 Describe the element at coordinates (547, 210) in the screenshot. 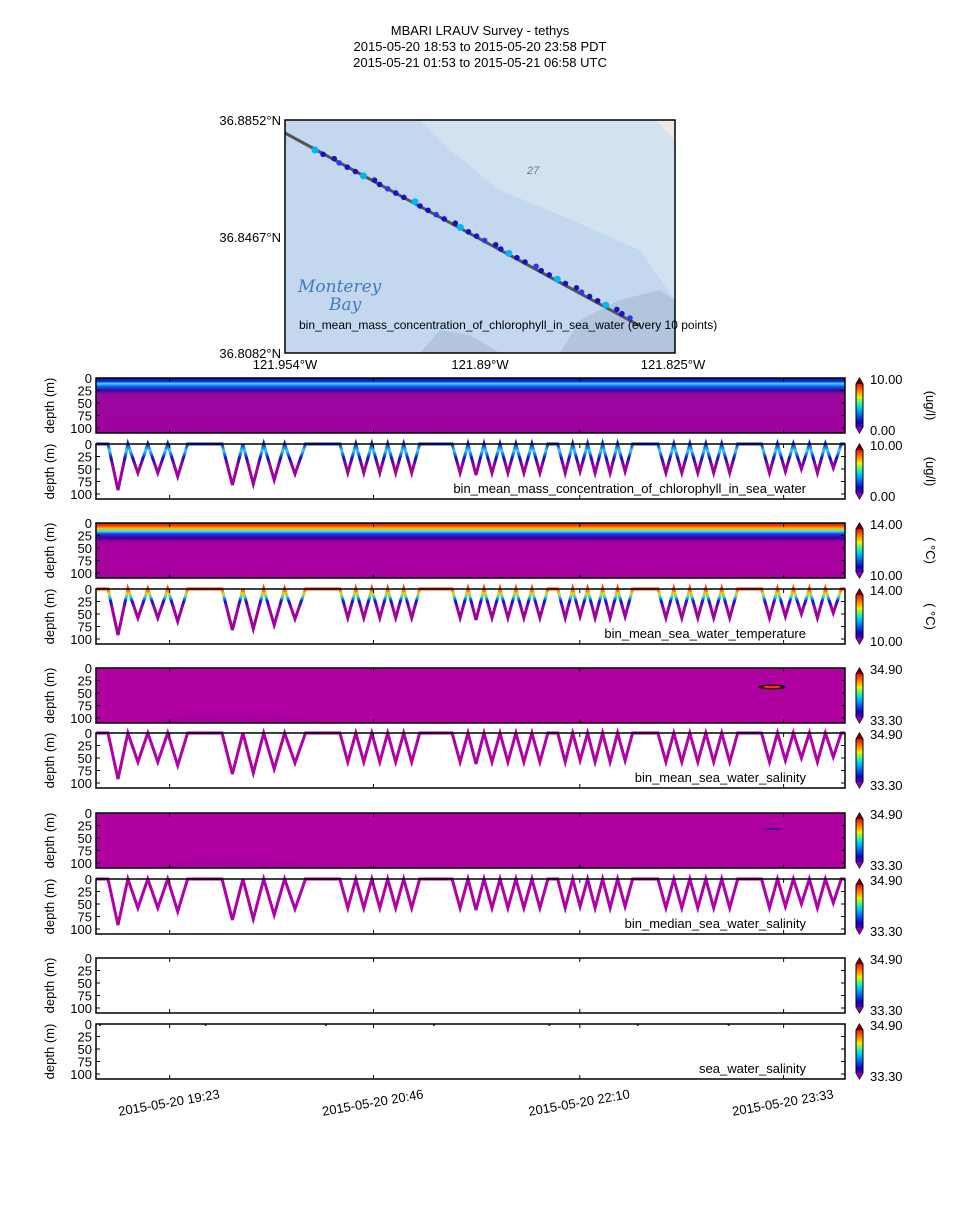

I see `map-shelf` at that location.